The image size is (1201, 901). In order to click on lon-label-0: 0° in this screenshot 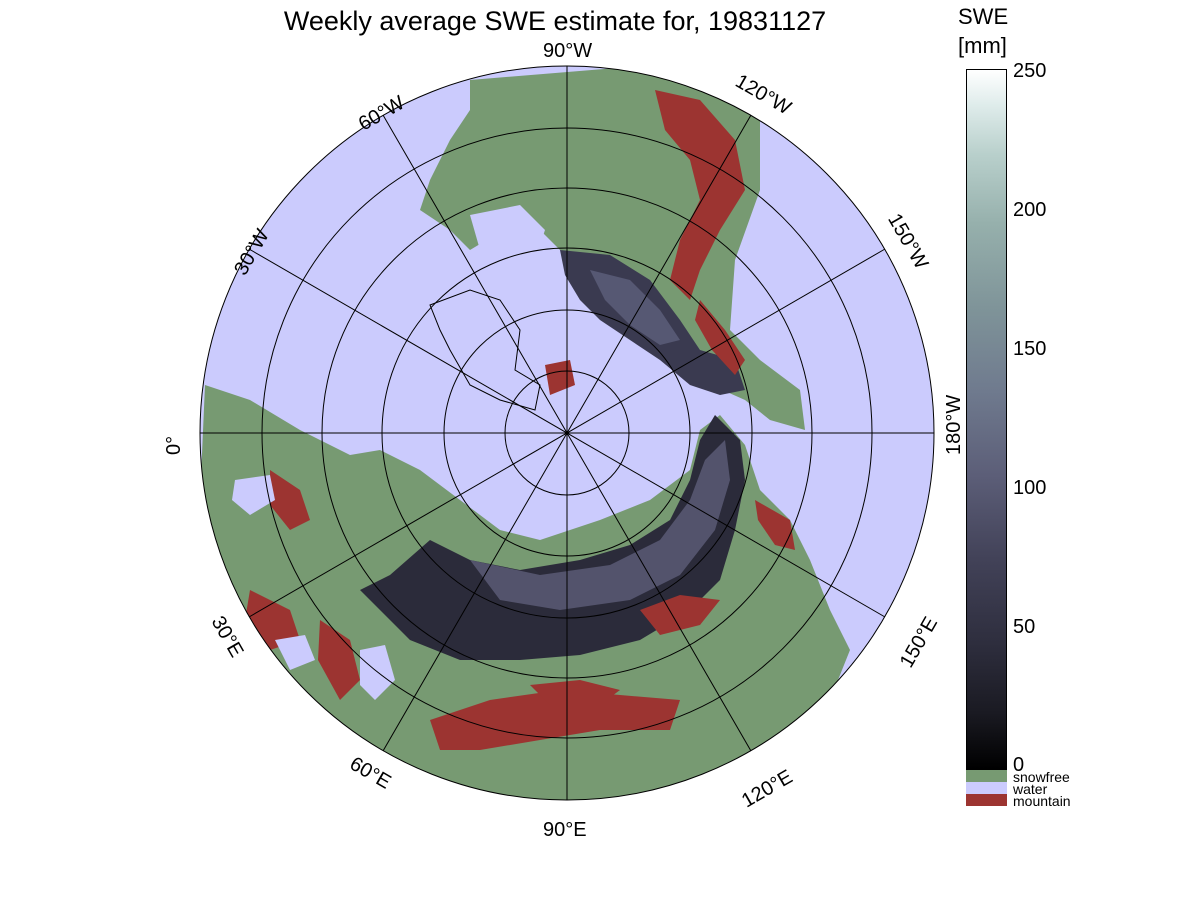, I will do `click(174, 445)`.